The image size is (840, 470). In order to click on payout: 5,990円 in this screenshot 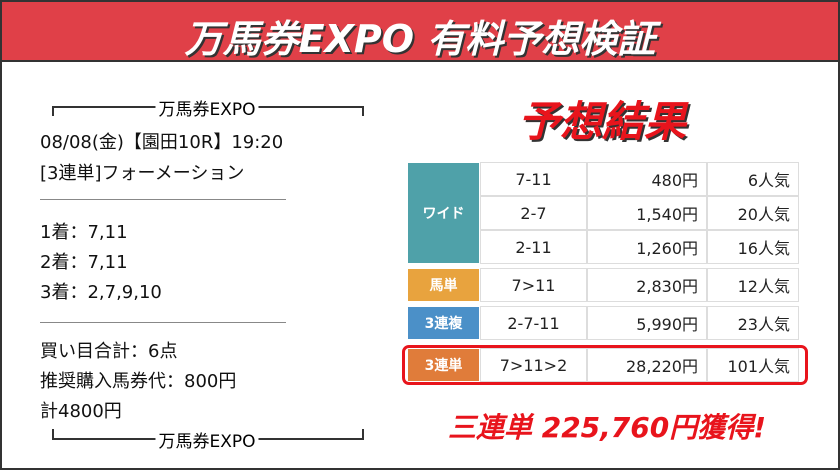, I will do `click(647, 323)`.